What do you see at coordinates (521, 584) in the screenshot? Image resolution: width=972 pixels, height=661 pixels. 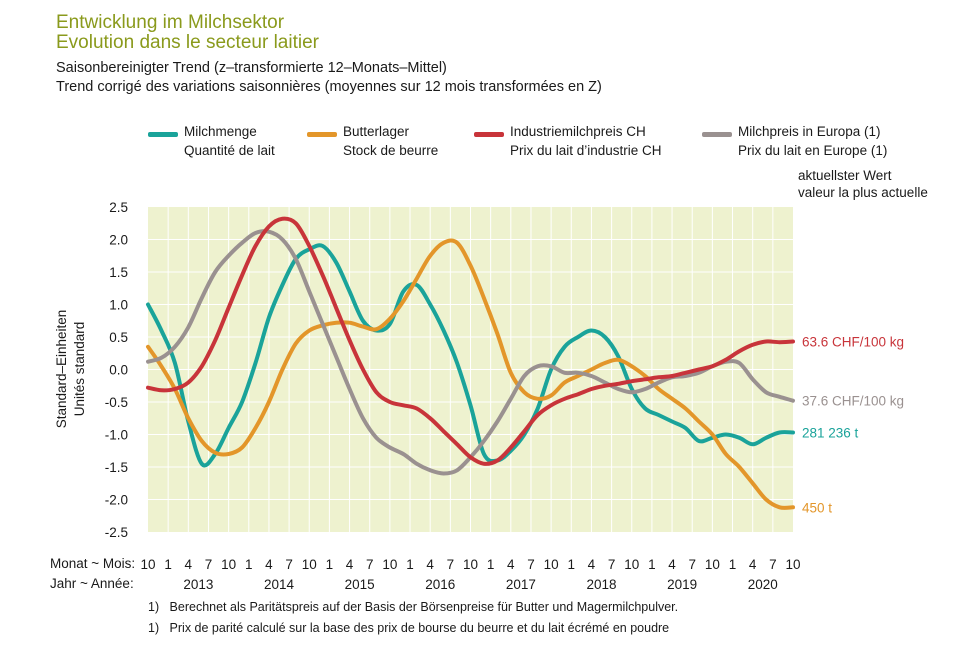 I see `x-year-label: 2017` at bounding box center [521, 584].